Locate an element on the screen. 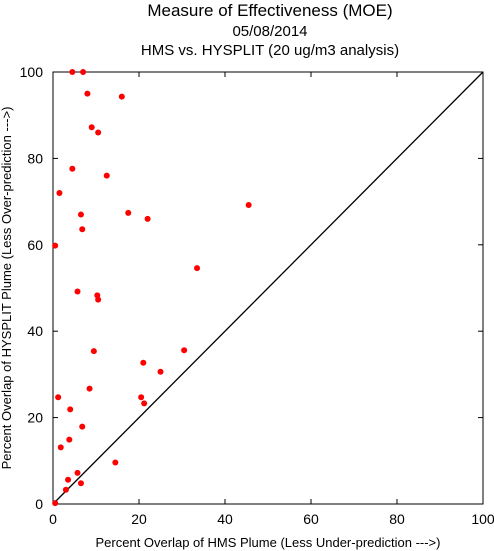  y-tick-label: 0 is located at coordinates (39, 504).